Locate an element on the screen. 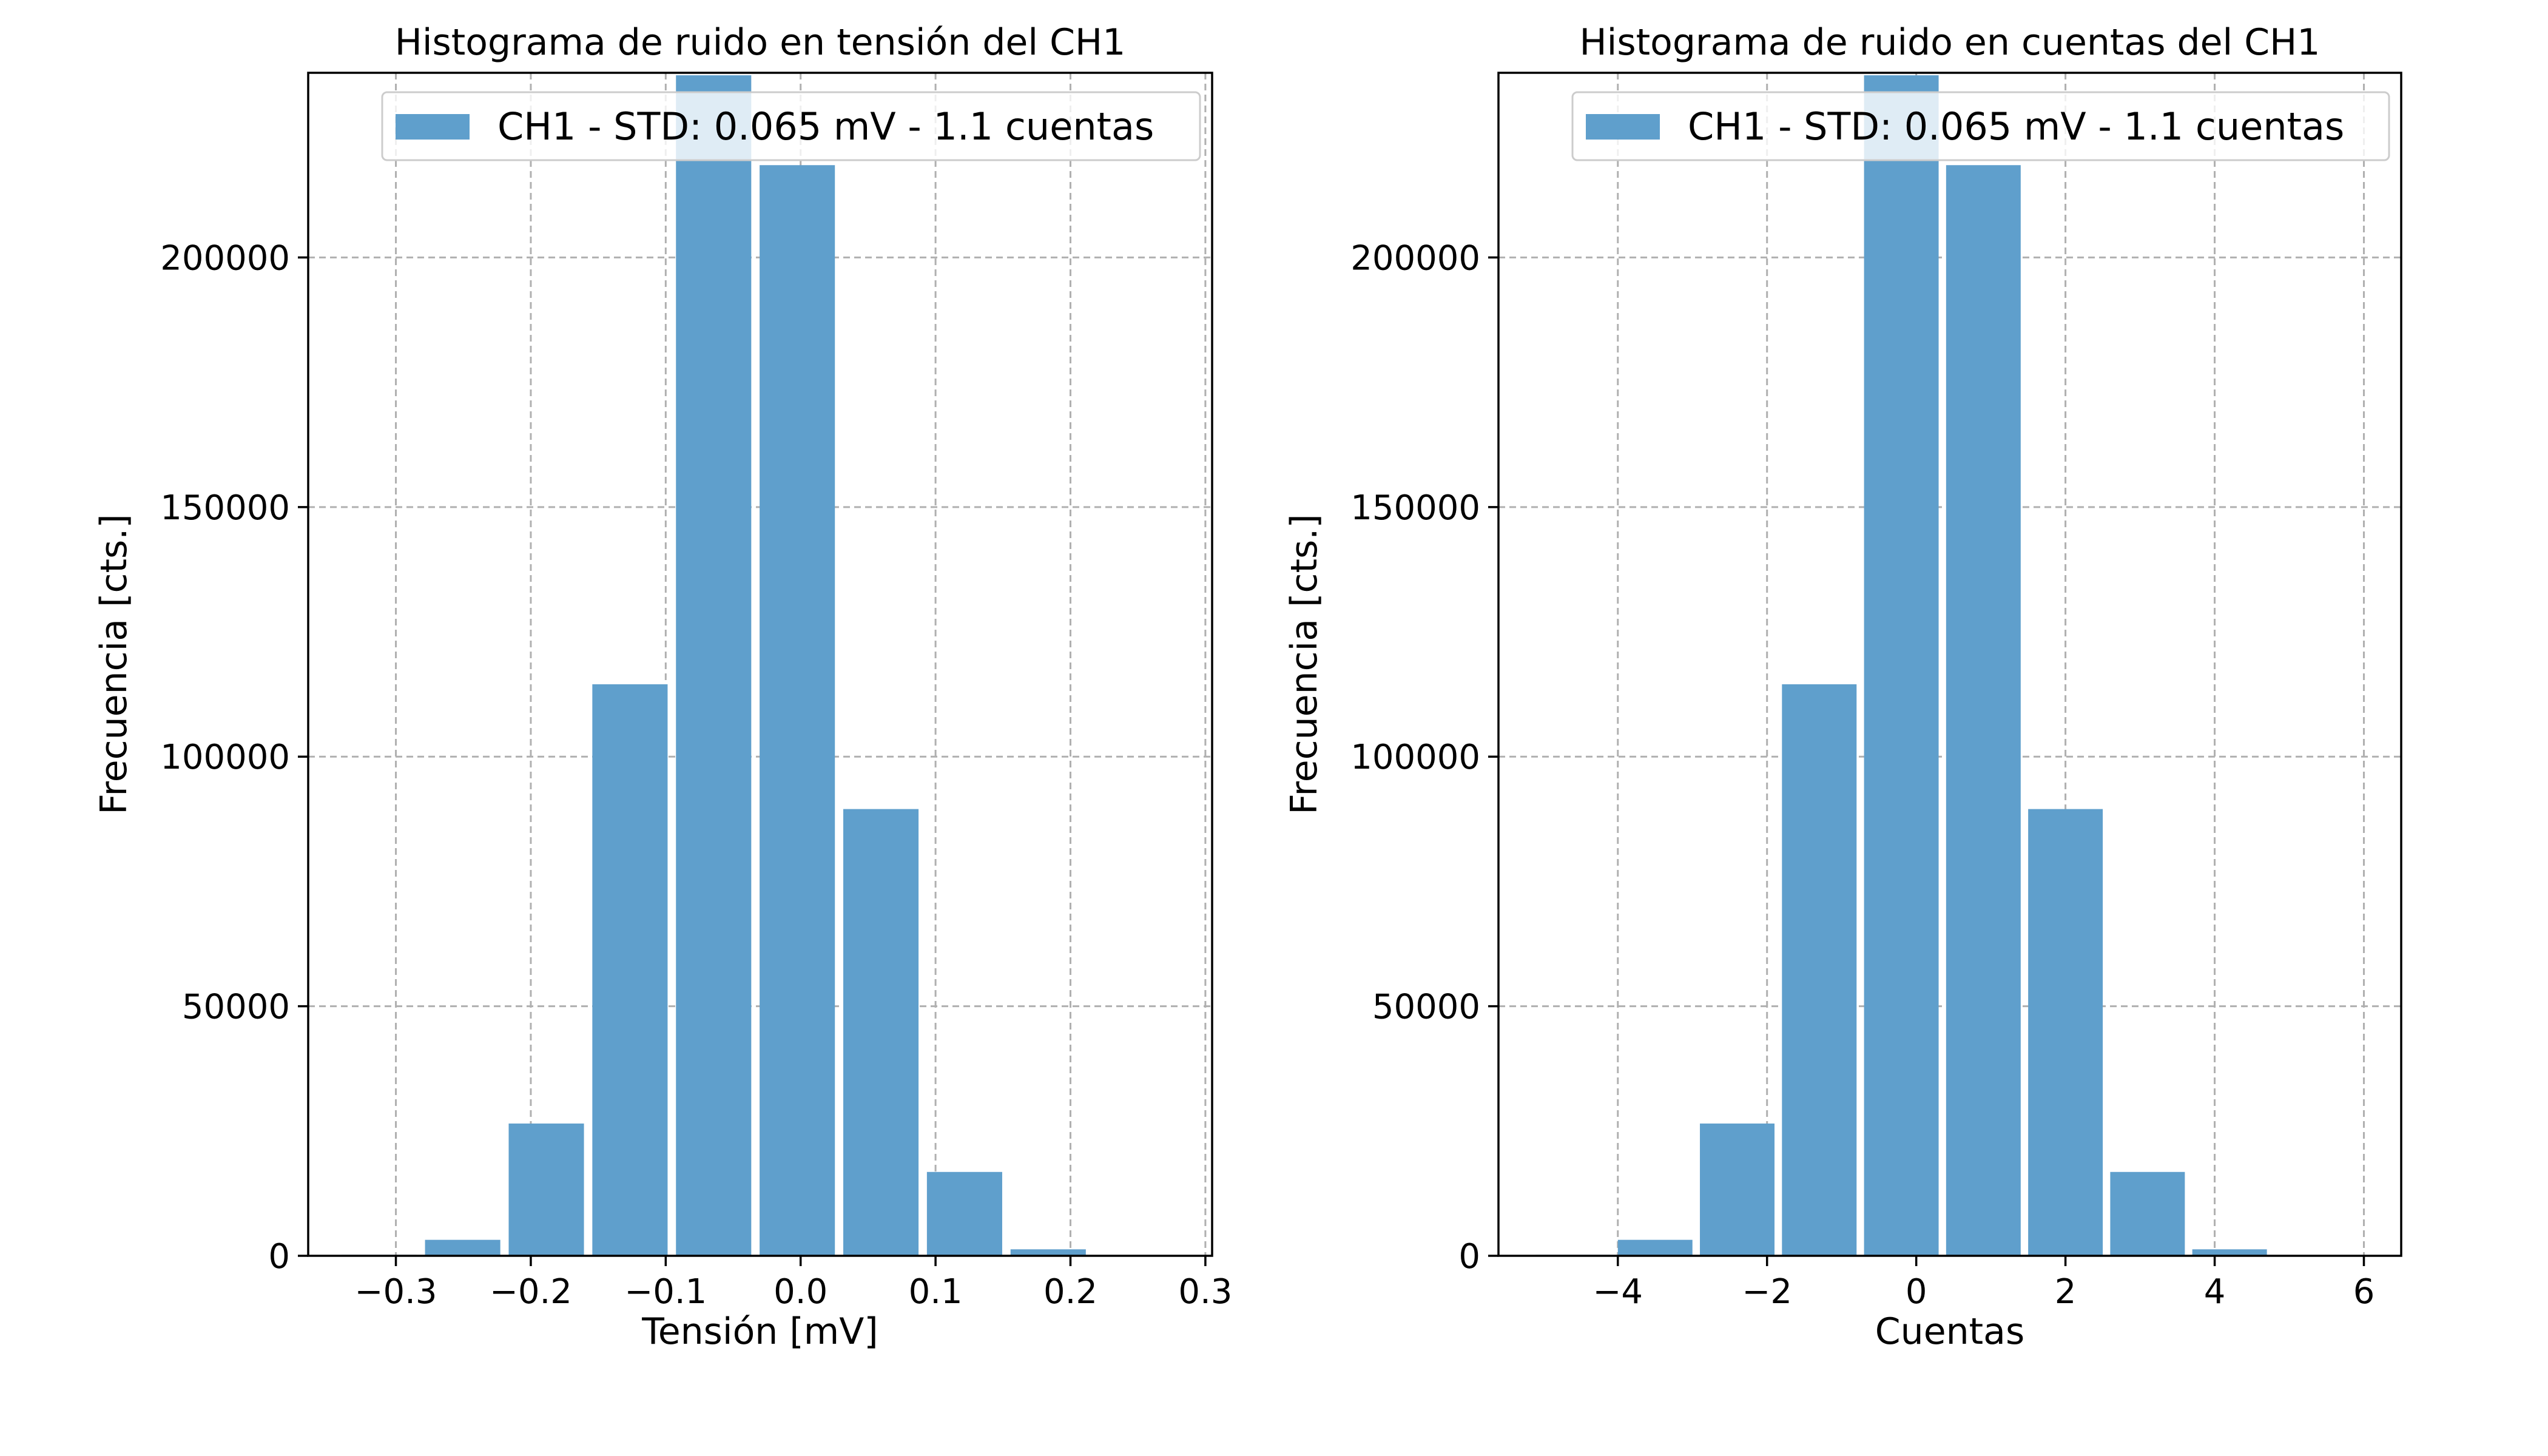  x-tick-label: −2 is located at coordinates (1767, 1292).